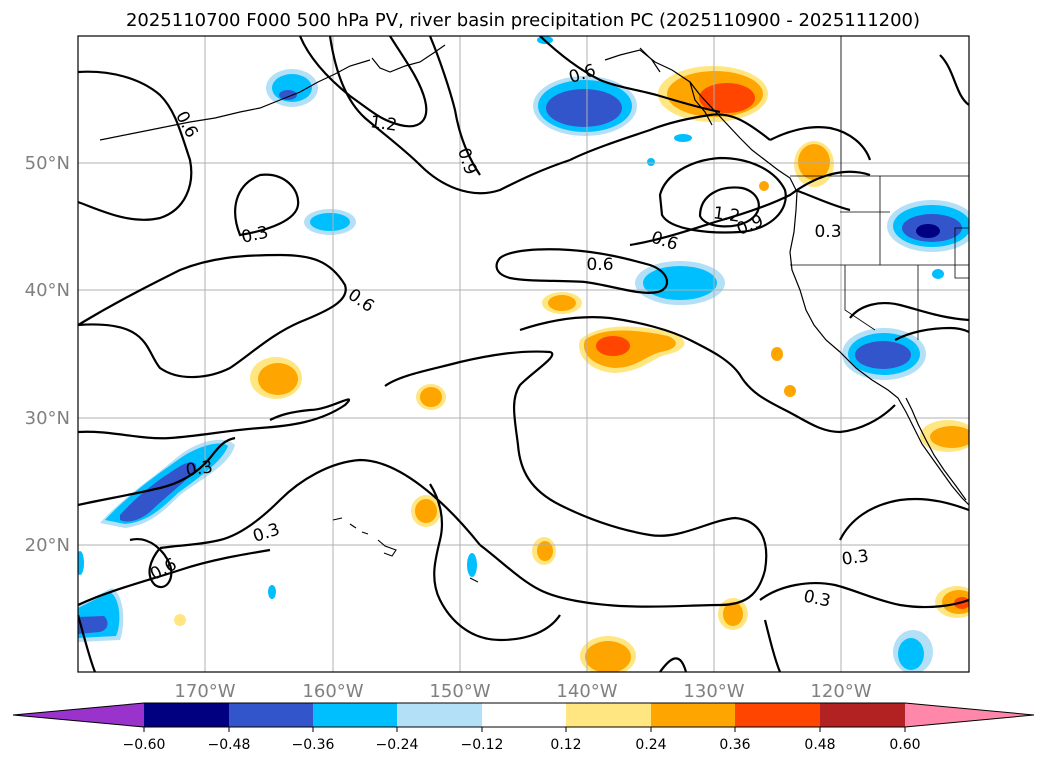 Image resolution: width=1047 pixels, height=765 pixels. What do you see at coordinates (482, 745) in the screenshot?
I see `colorbar-tick-label: −0.12` at bounding box center [482, 745].